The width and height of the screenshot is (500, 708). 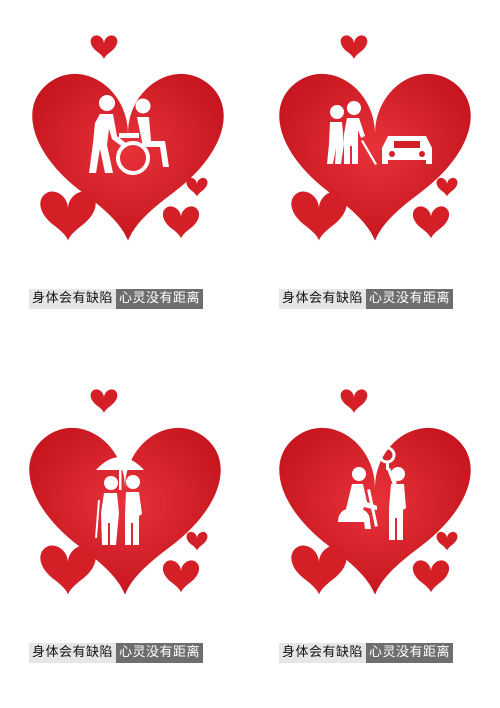 I want to click on panel-4-art, so click(x=375, y=492).